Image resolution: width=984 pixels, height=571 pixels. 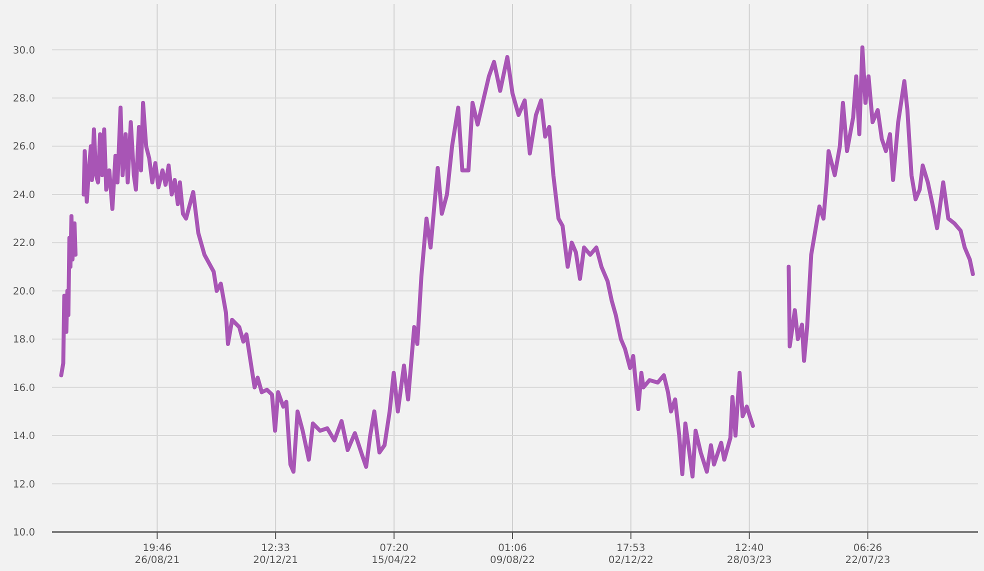 What do you see at coordinates (512, 554) in the screenshot?
I see `x-tick-label: 01:06 09/08/22` at bounding box center [512, 554].